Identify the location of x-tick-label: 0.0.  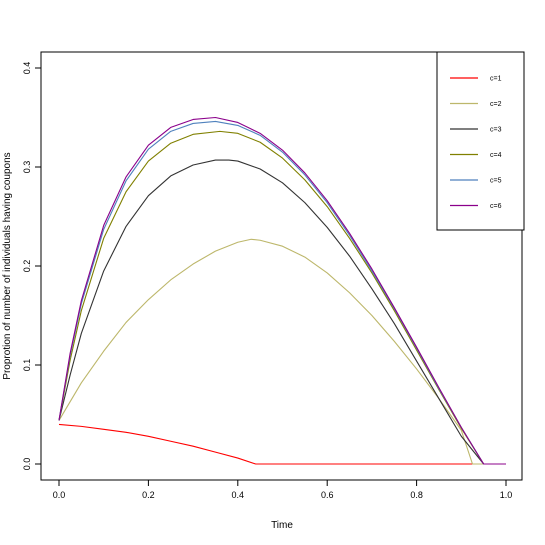
(59, 495).